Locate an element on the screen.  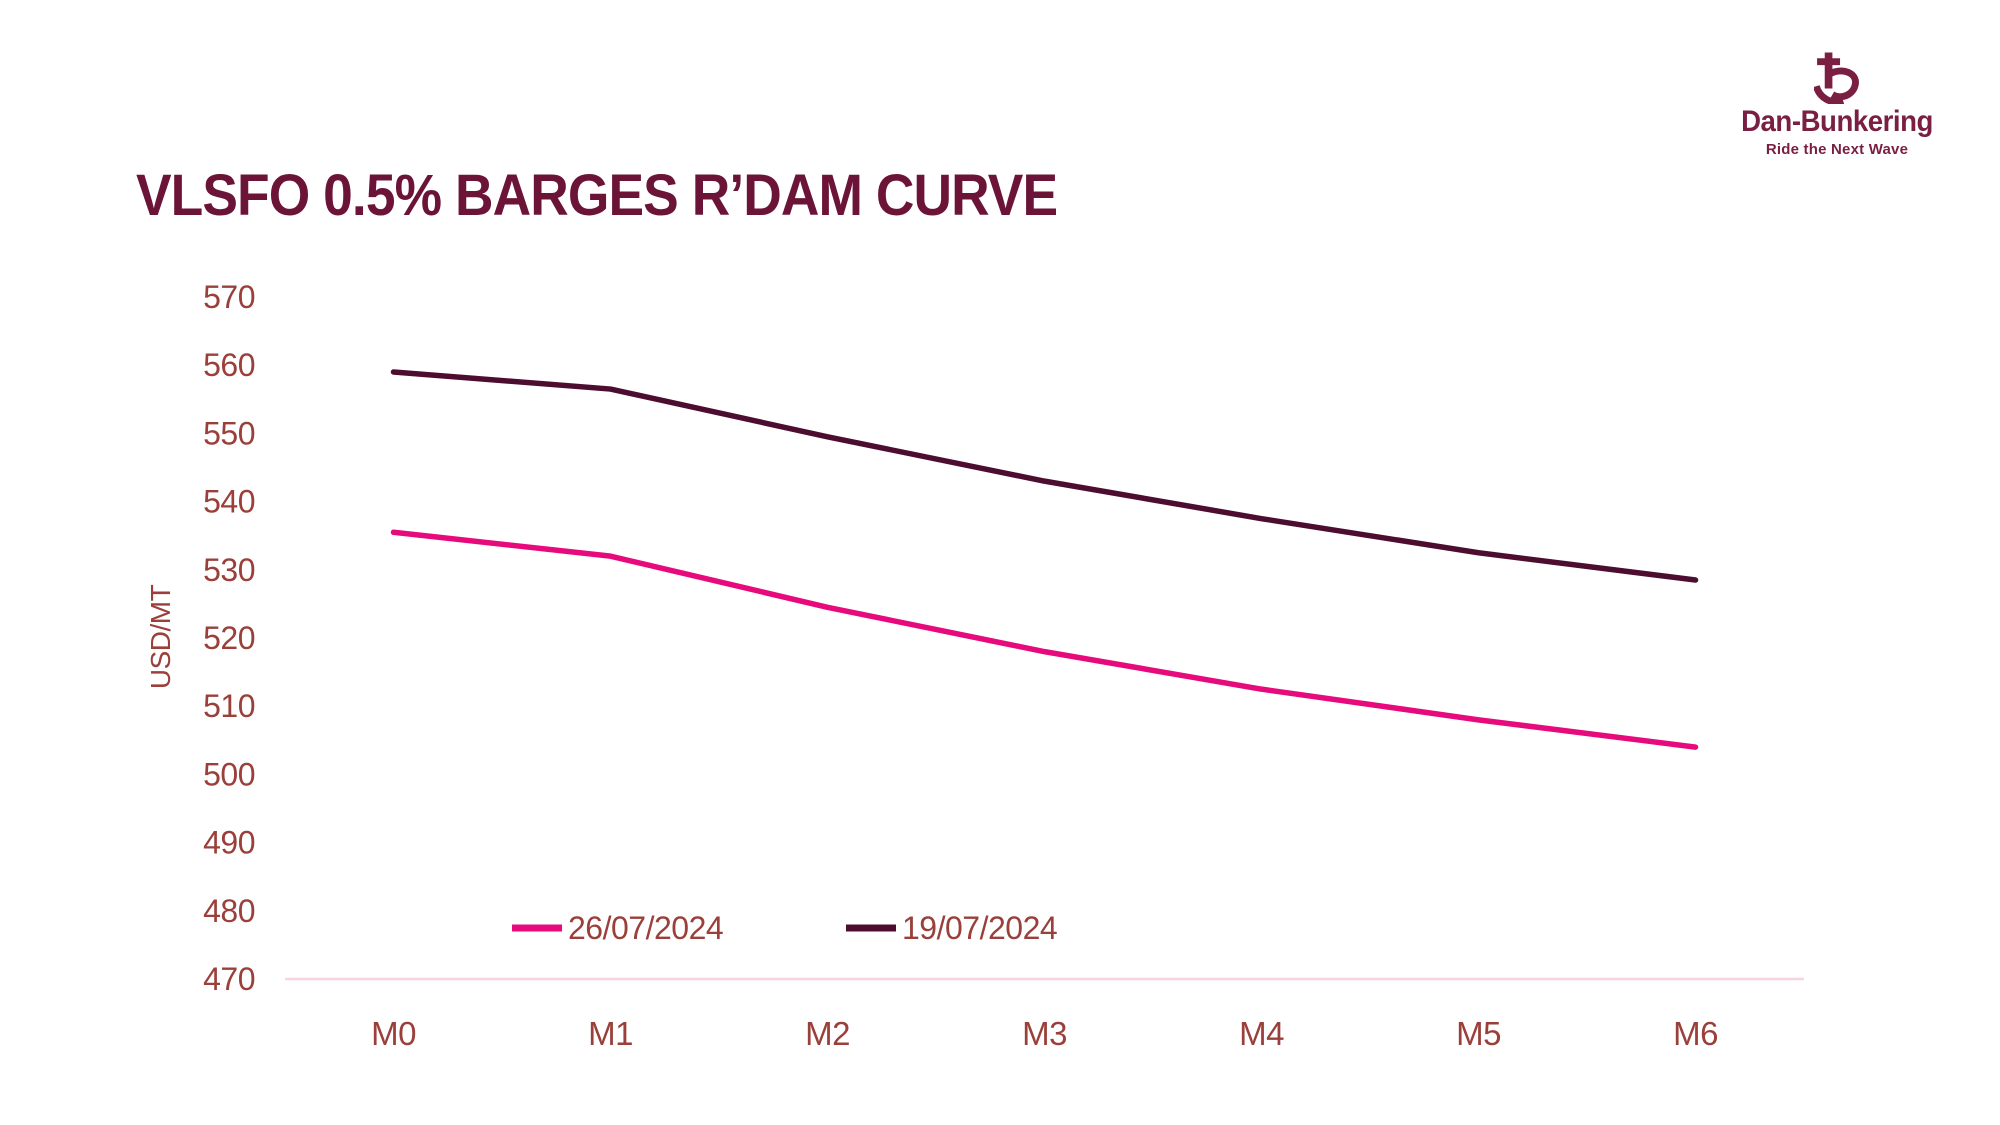
page-title: VLSFO 0.5% BARGES R’DAM CURVE is located at coordinates (597, 195).